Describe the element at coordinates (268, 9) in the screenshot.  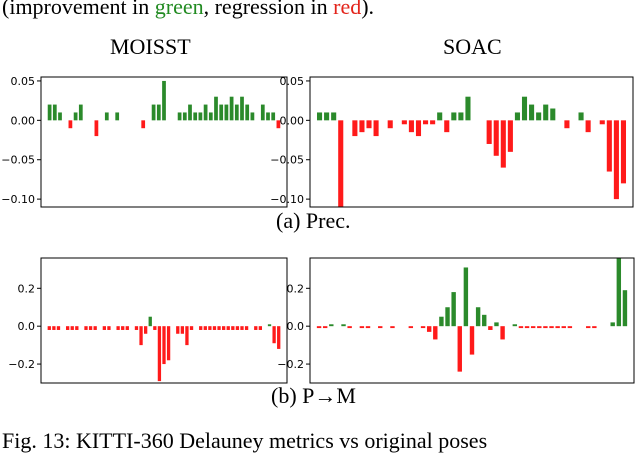
I see `caption-middle: , regression in` at that location.